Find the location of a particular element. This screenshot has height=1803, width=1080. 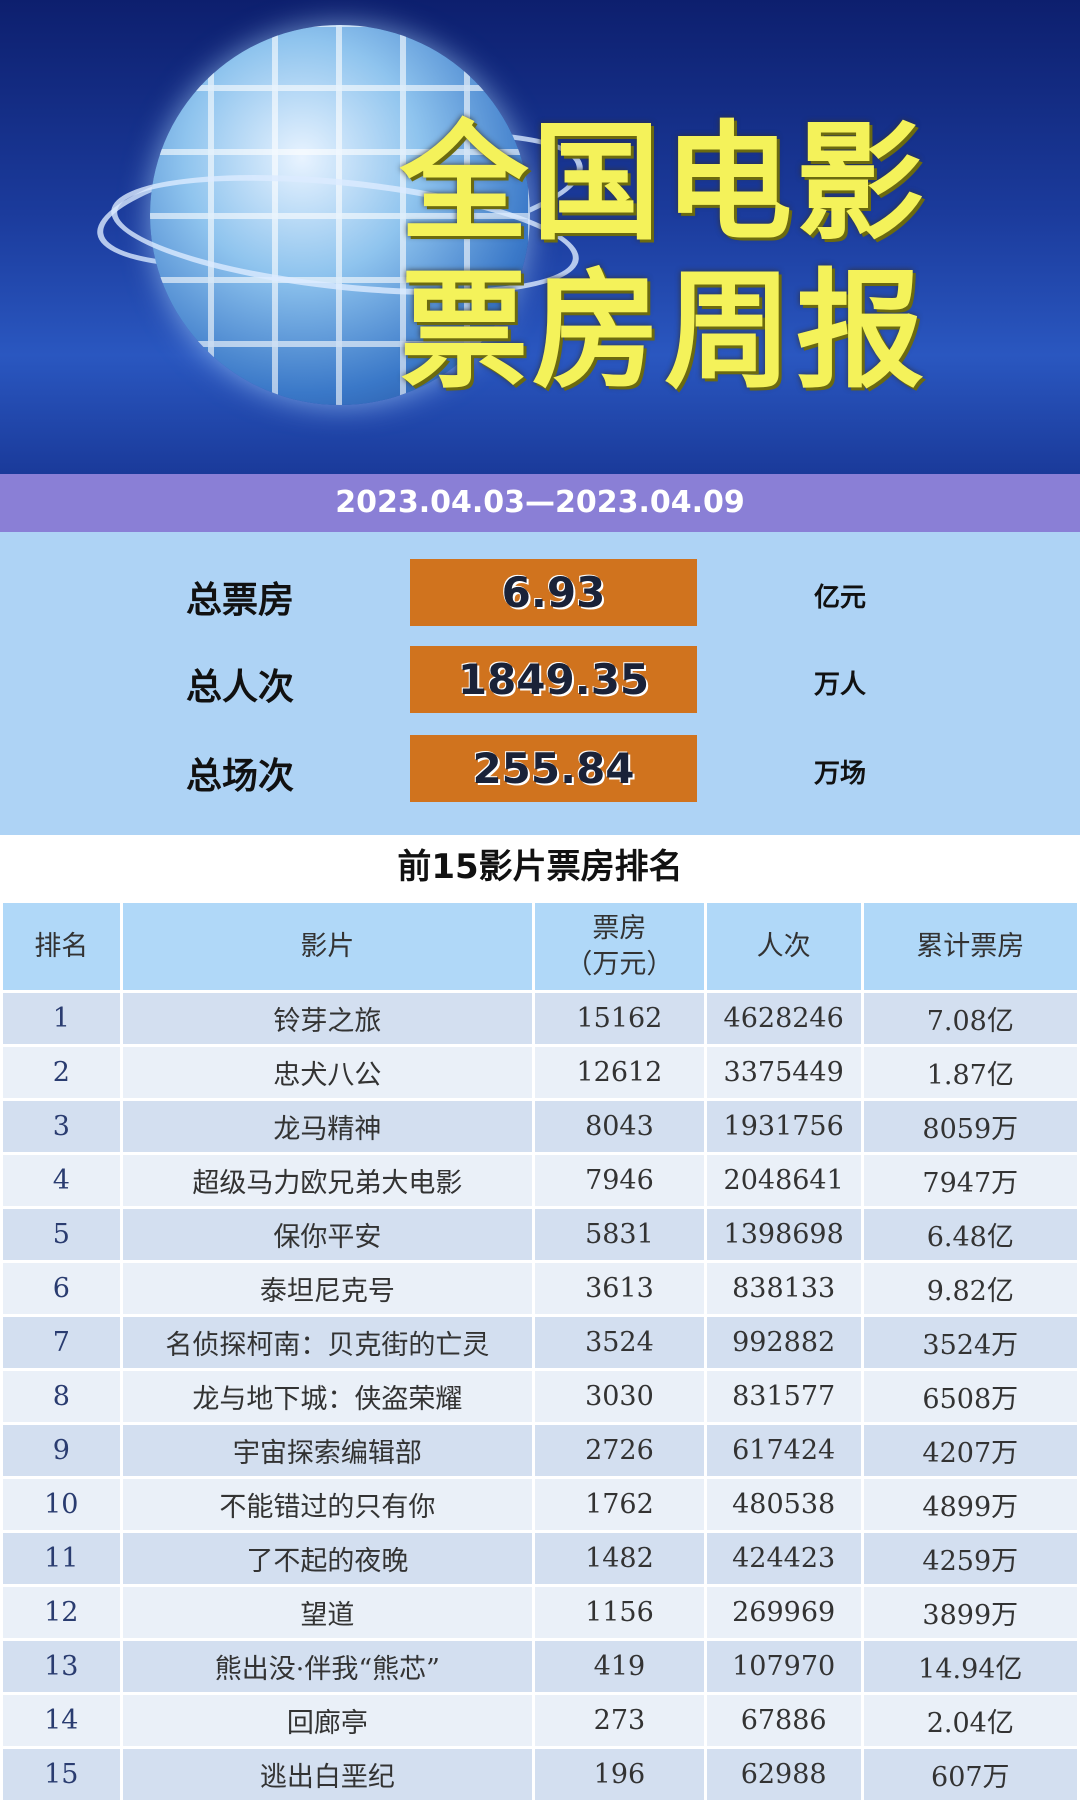

cell-film: 宇宙探索编辑部 is located at coordinates (327, 1450).